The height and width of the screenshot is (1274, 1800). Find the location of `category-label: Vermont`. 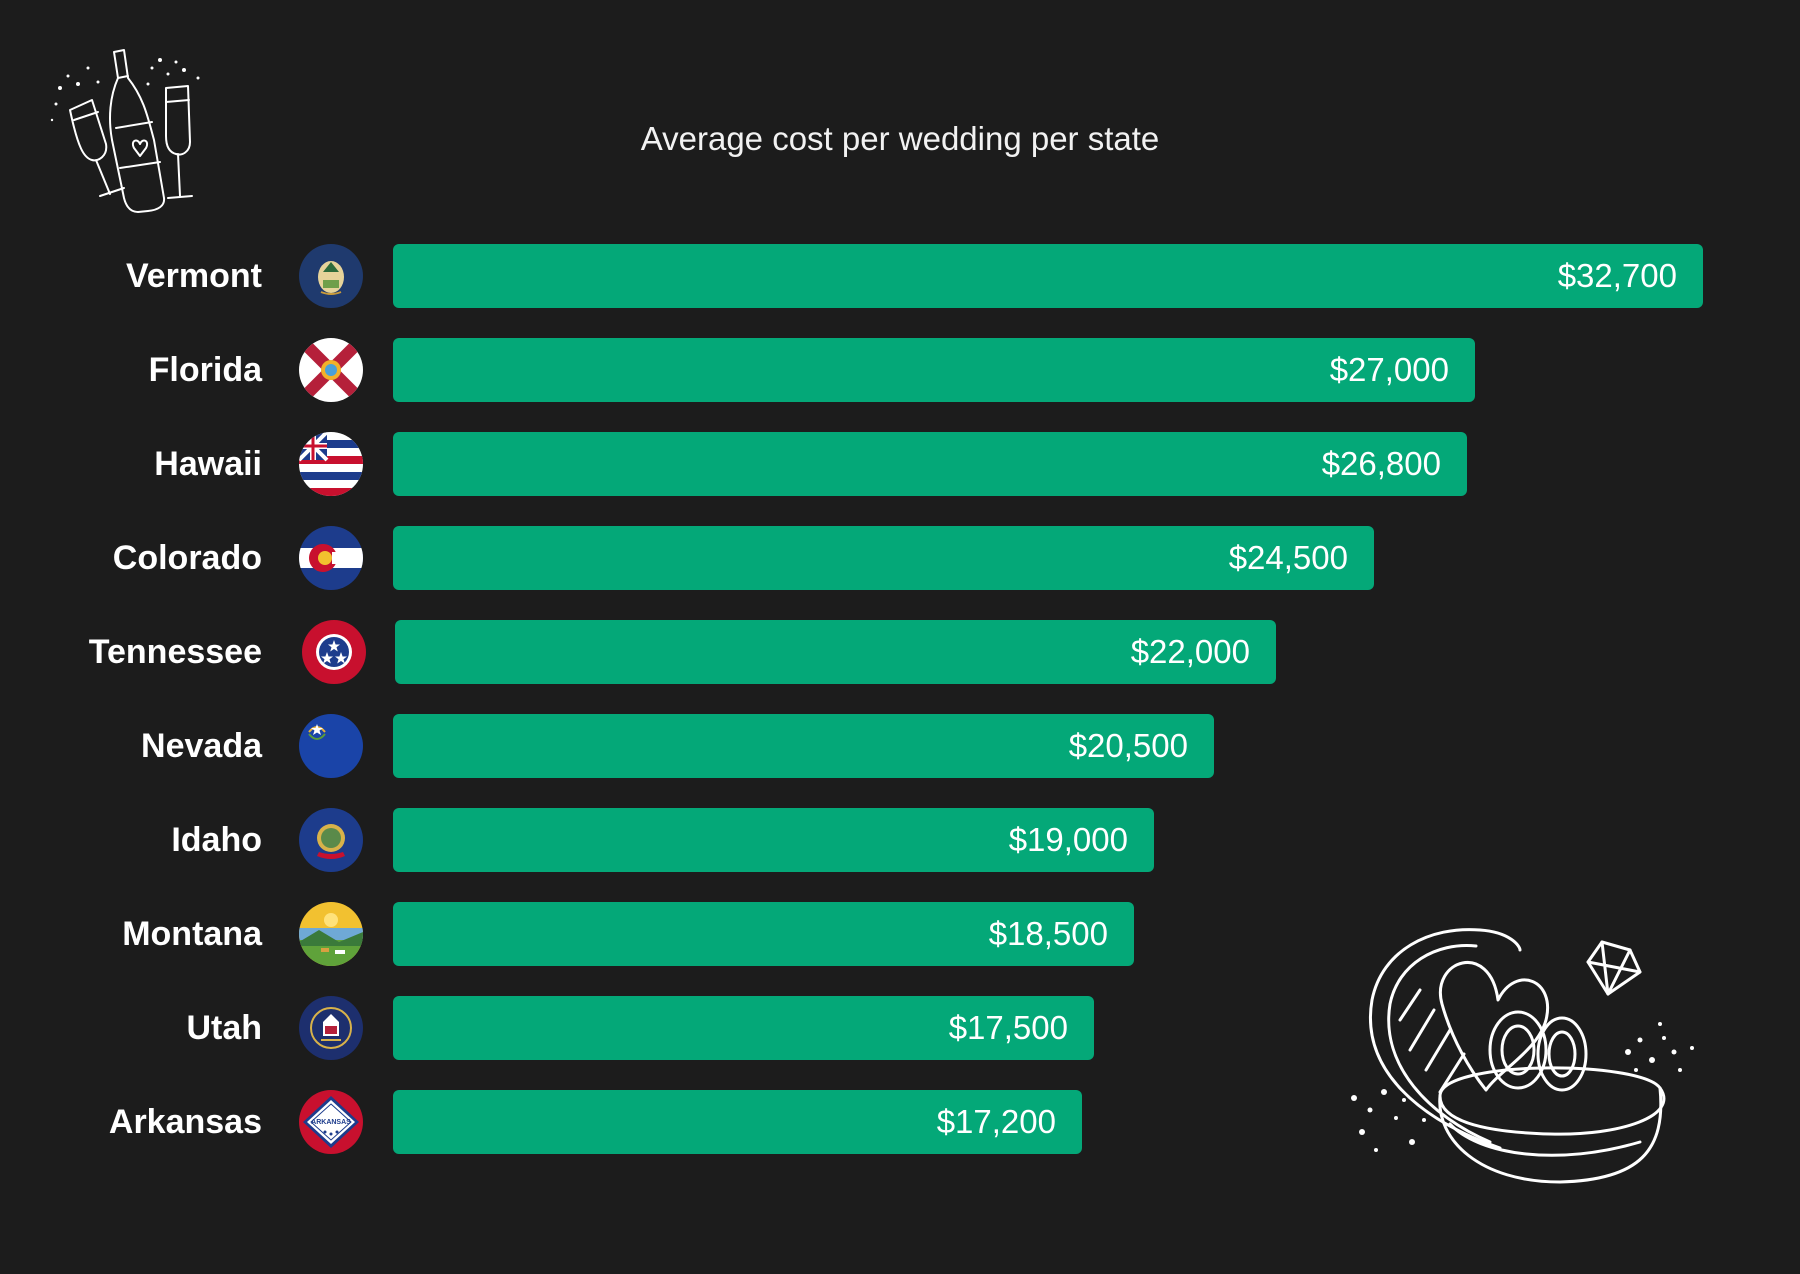

category-label: Vermont is located at coordinates (193, 276).